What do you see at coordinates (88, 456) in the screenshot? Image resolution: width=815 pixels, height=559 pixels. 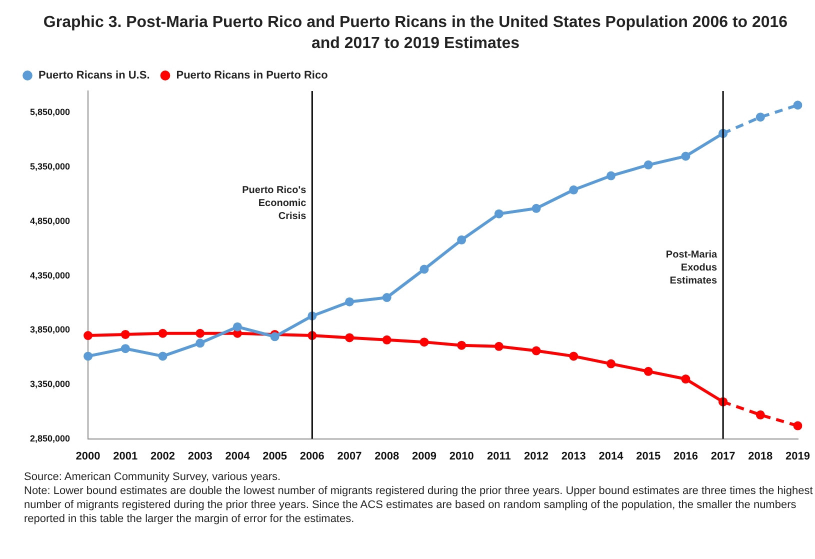 I see `x-tick-label: 2000` at bounding box center [88, 456].